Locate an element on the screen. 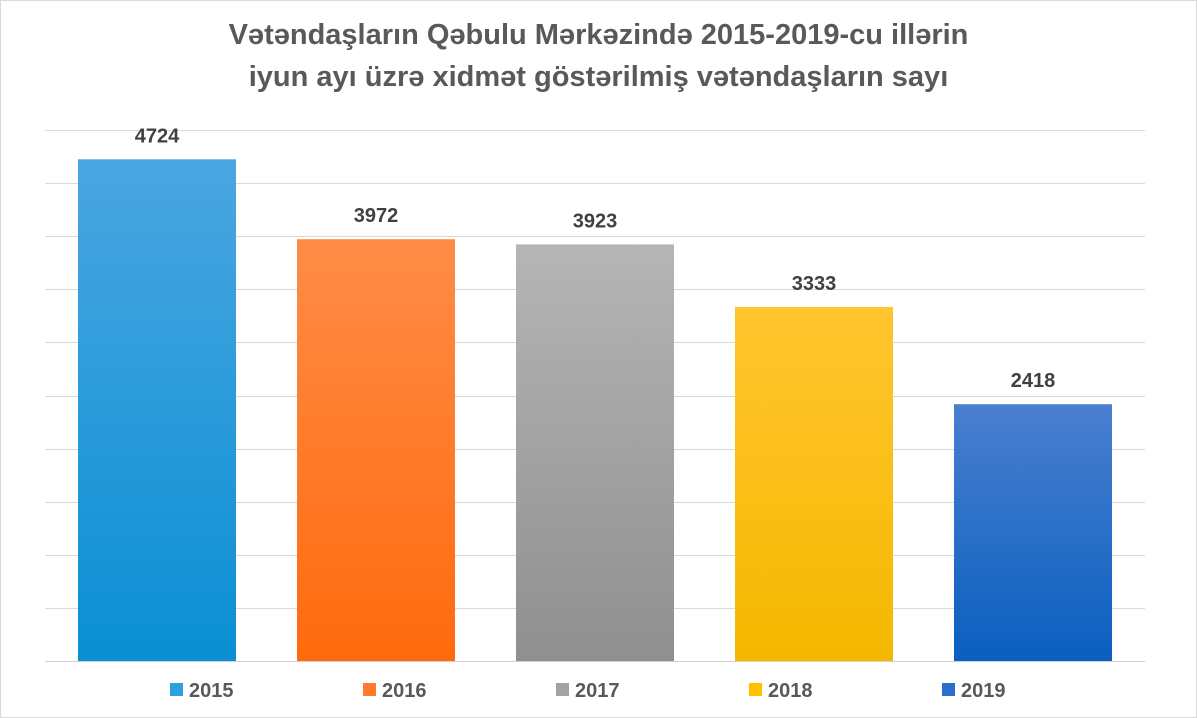  legend: 2015 2016 2017 2018 2019 is located at coordinates (588, 691).